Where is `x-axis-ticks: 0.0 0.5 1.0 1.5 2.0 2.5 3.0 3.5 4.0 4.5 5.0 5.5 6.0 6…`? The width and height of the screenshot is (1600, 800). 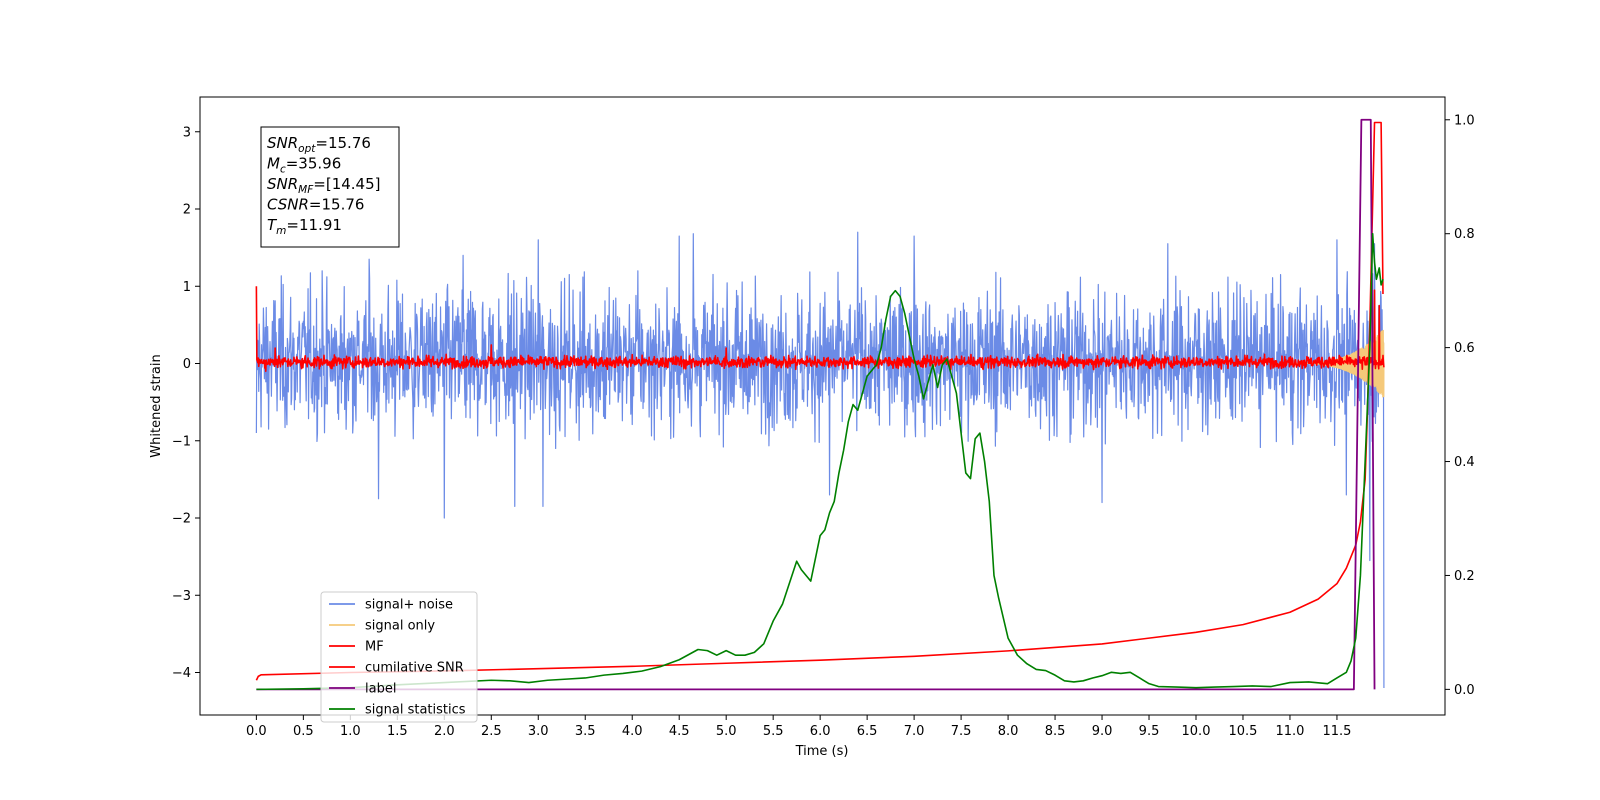 x-axis-ticks: 0.0 0.5 1.0 1.5 2.0 2.5 3.0 3.5 4.0 4.5 5.0 5.5 6.0 6… is located at coordinates (798, 727).